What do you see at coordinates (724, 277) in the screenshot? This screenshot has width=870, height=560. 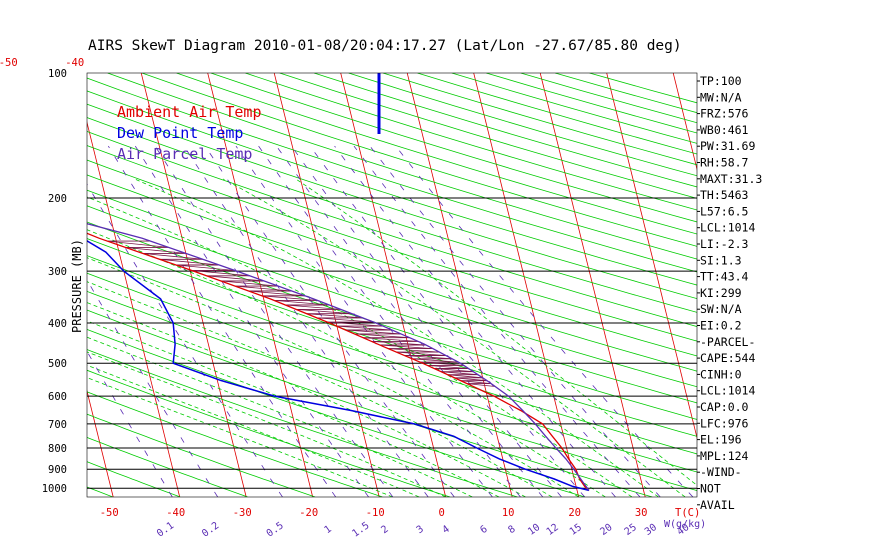 I see `stability-index: TT:43.4` at bounding box center [724, 277].